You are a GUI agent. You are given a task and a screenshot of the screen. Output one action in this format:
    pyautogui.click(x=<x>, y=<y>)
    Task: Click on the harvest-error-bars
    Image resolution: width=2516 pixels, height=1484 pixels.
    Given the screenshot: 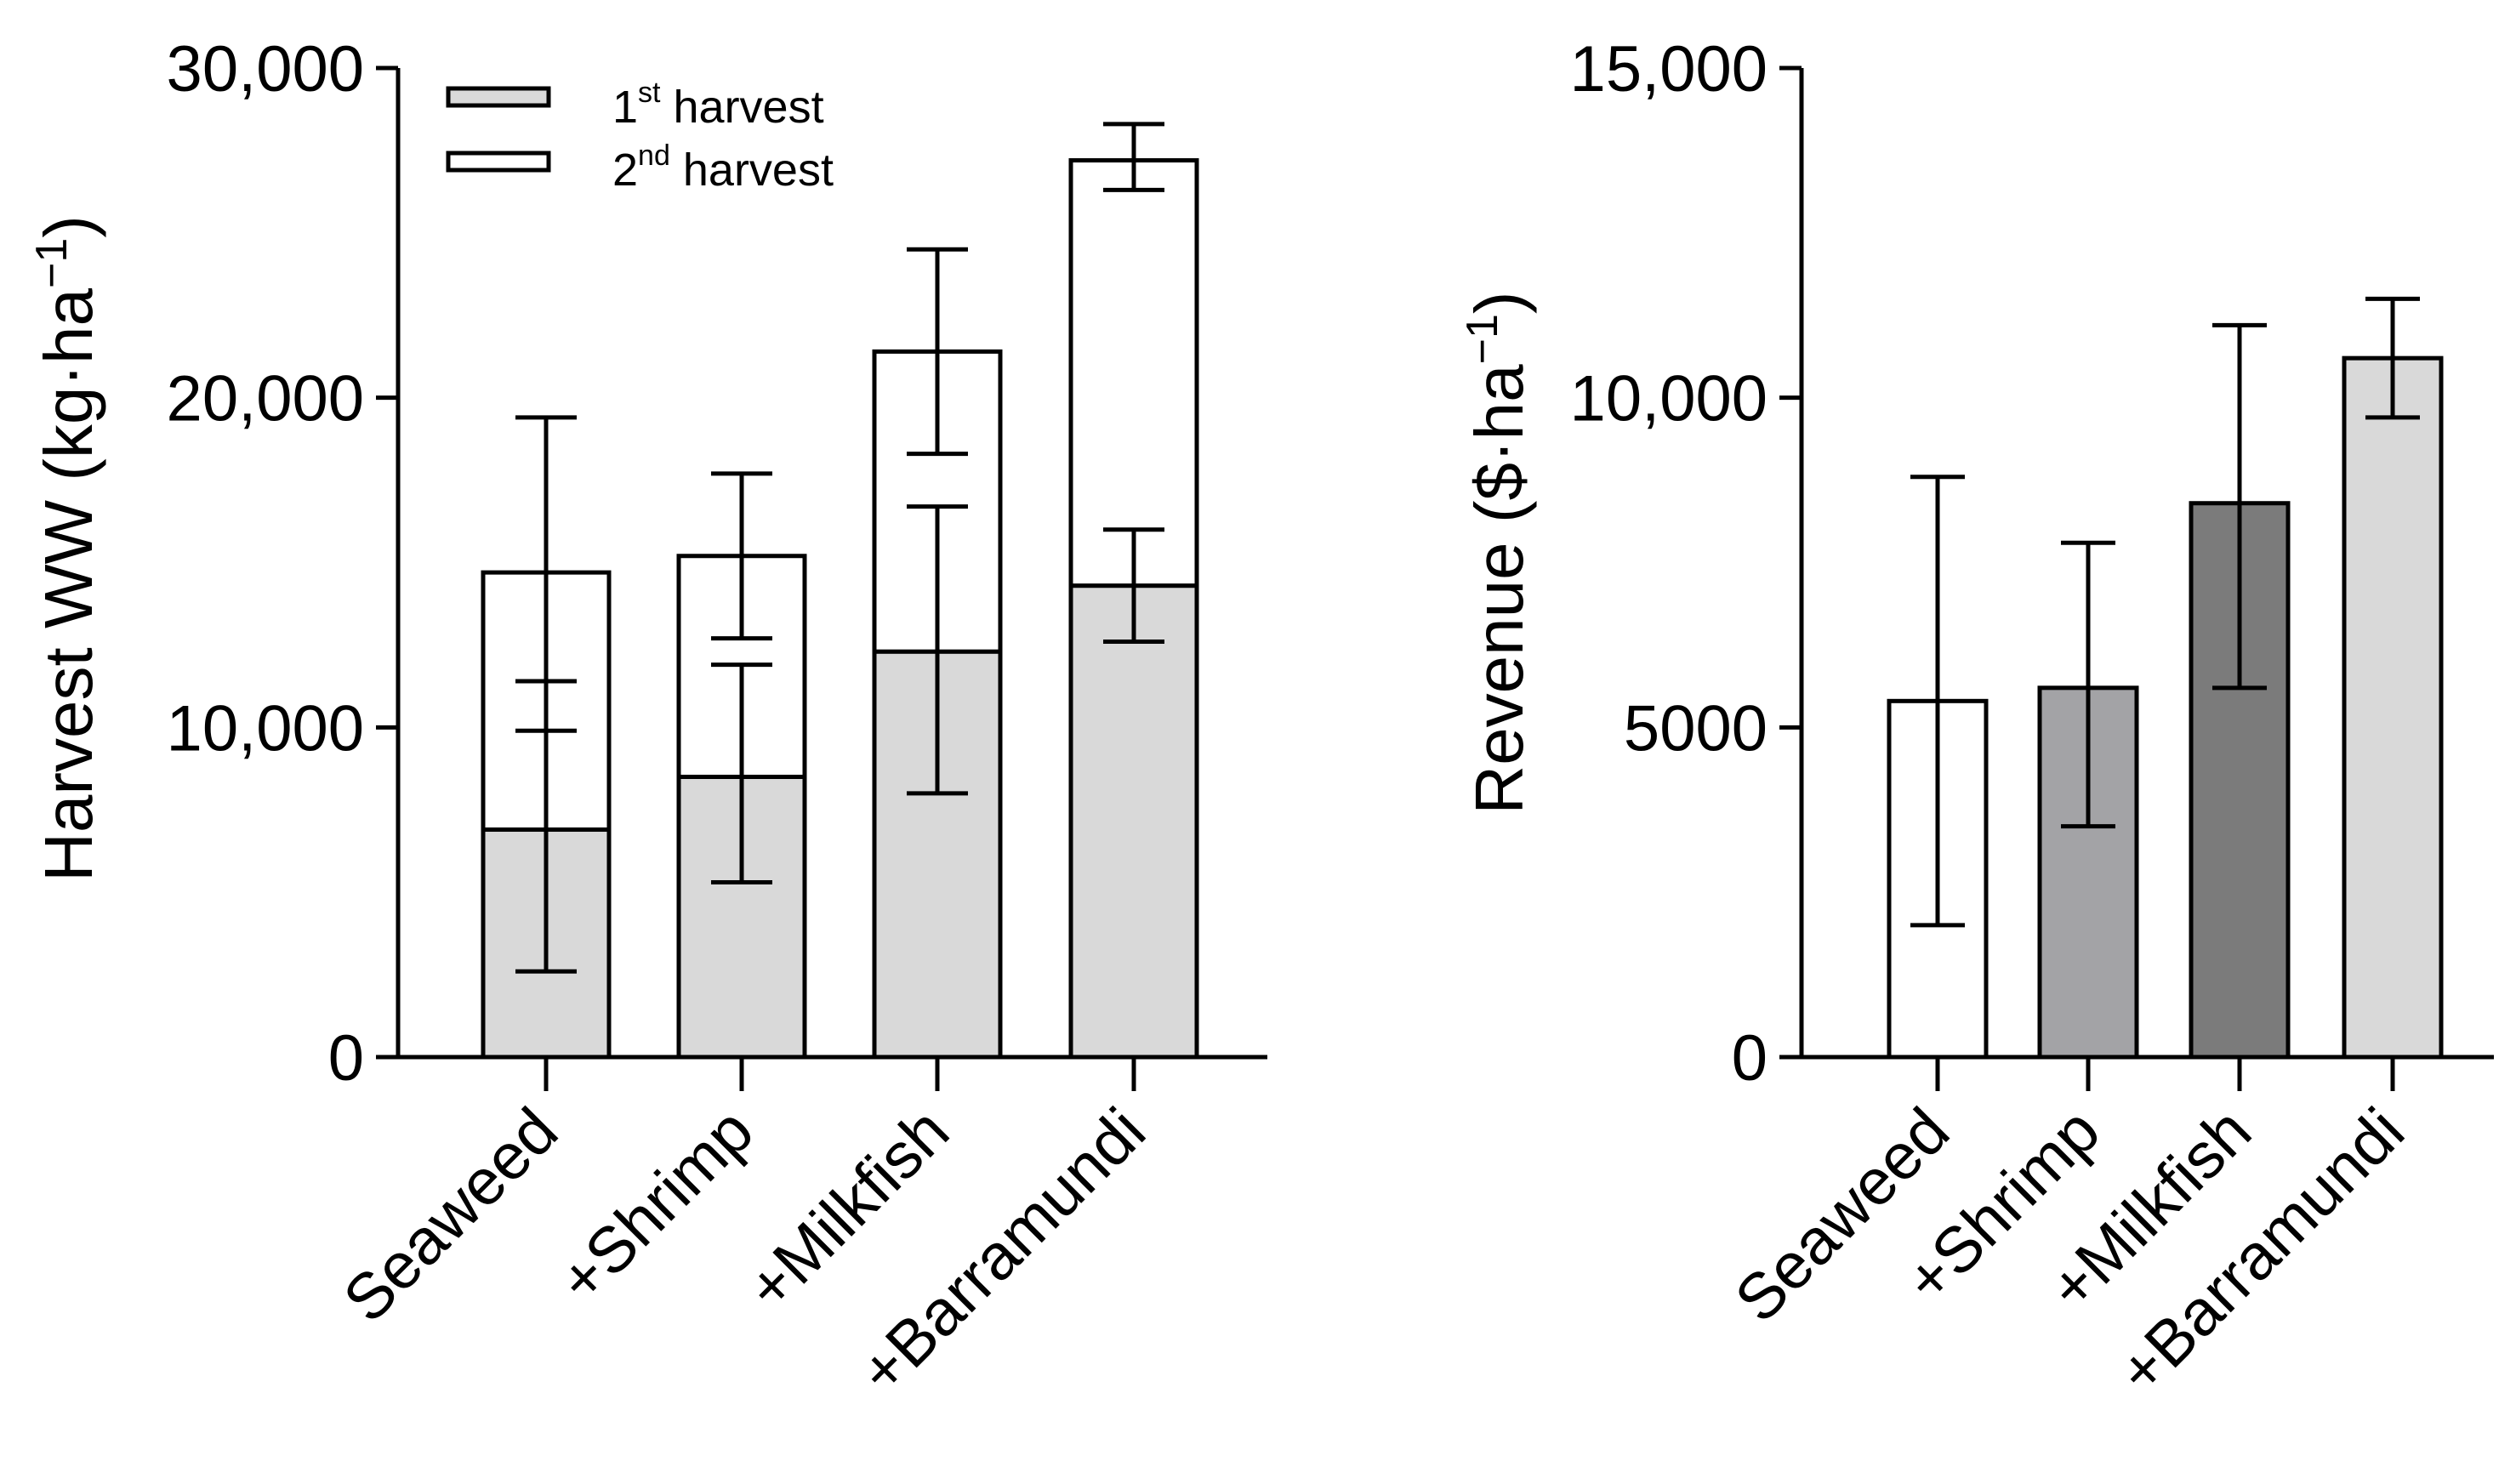 What is the action you would take?
    pyautogui.click(x=839, y=548)
    